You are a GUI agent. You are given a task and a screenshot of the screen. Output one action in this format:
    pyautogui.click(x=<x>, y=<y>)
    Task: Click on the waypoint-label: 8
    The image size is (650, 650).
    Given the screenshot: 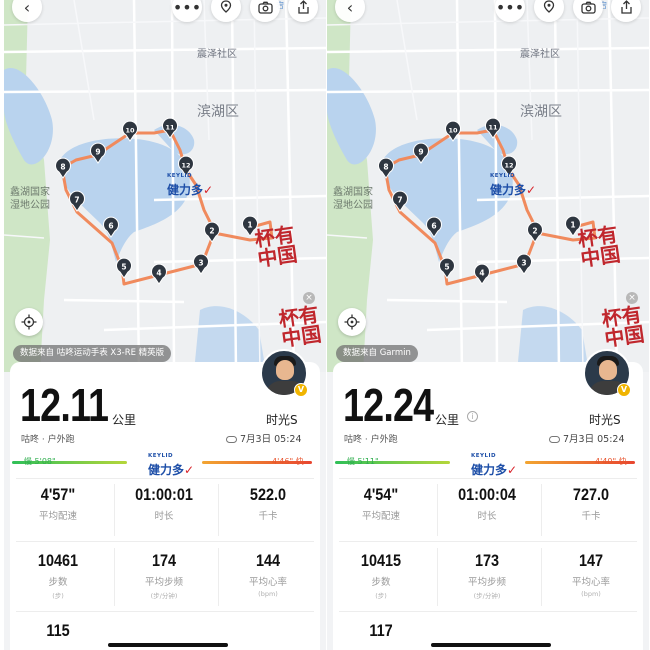 What is the action you would take?
    pyautogui.click(x=385, y=167)
    